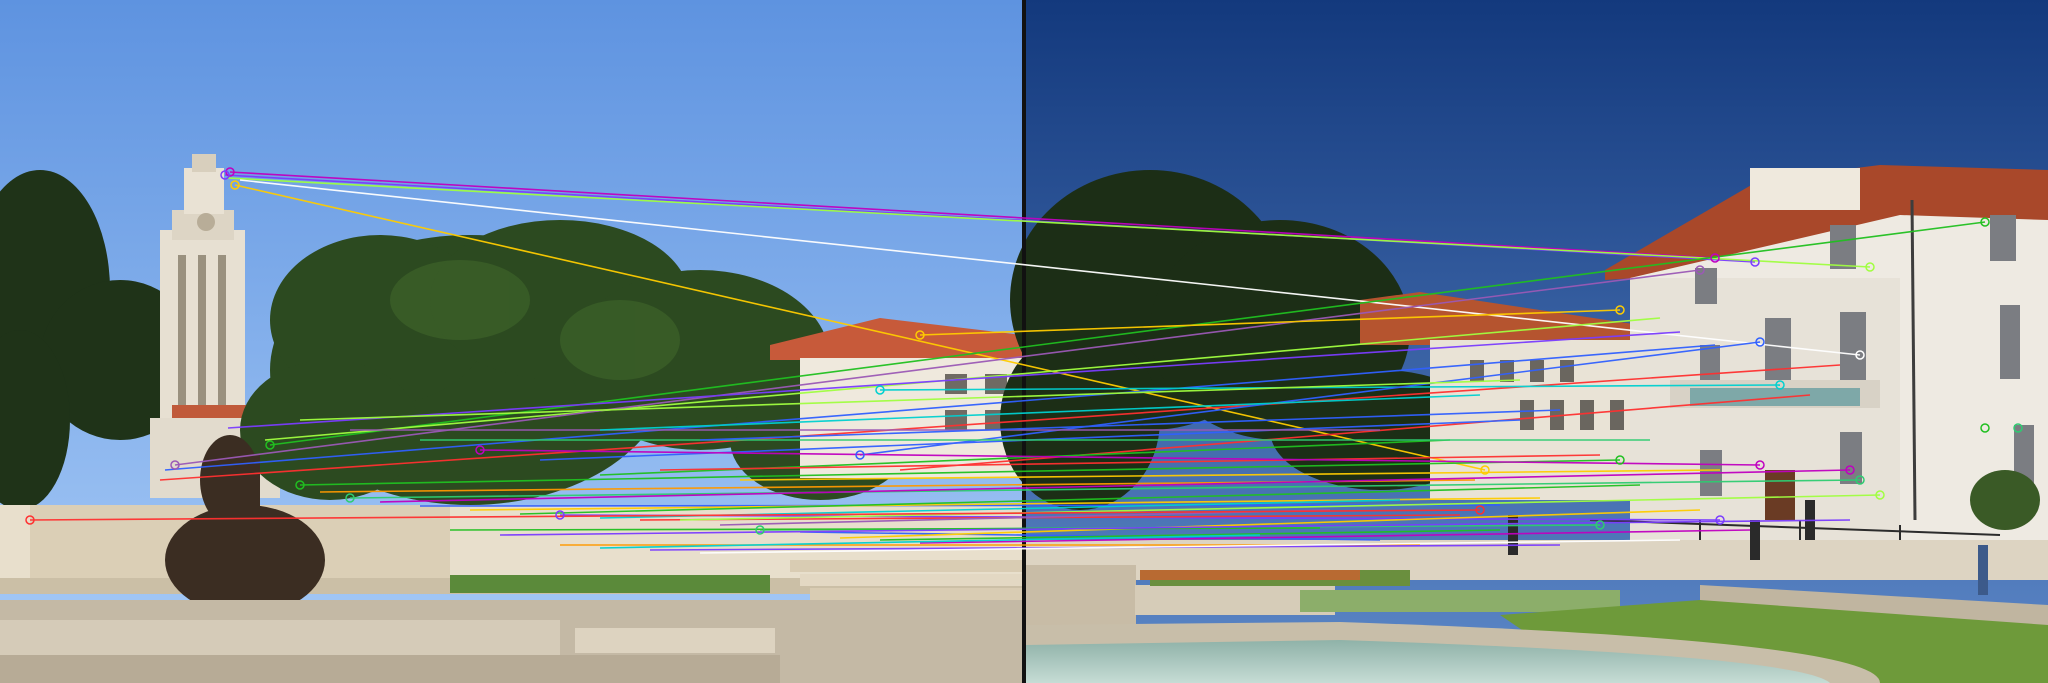  Describe the element at coordinates (610, 584) in the screenshot. I see `left-hedge` at that location.